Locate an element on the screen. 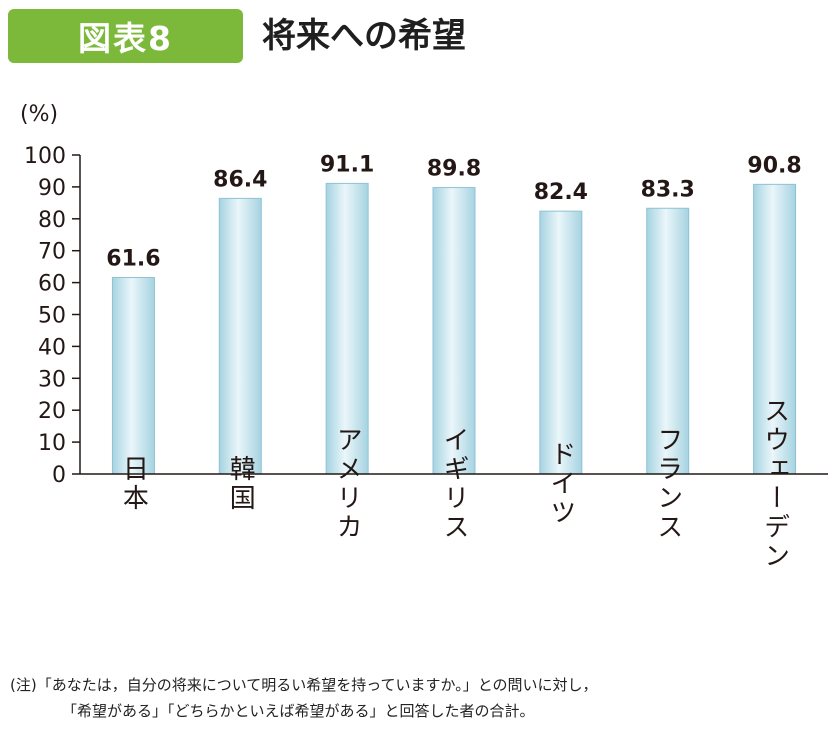 The height and width of the screenshot is (731, 840). y-tick-label: 80 is located at coordinates (52, 220).